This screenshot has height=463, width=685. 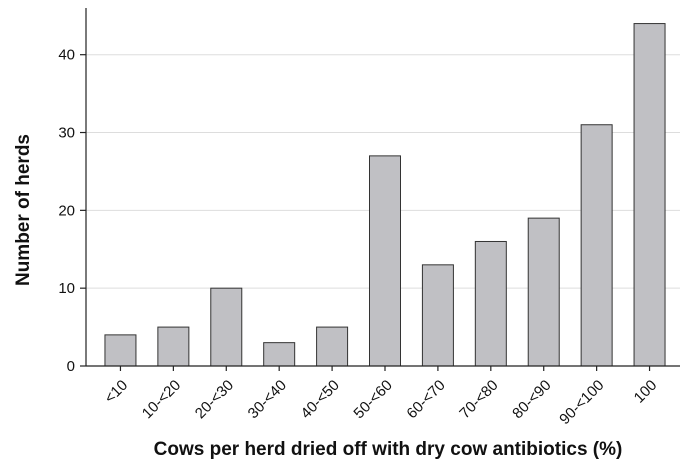 I want to click on bar-<10, so click(x=120, y=350).